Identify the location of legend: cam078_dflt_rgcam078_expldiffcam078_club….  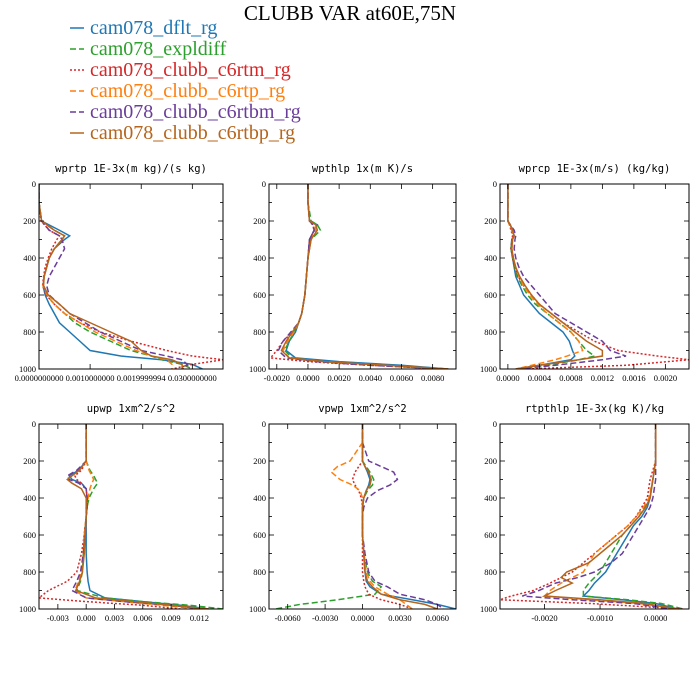
(185, 80).